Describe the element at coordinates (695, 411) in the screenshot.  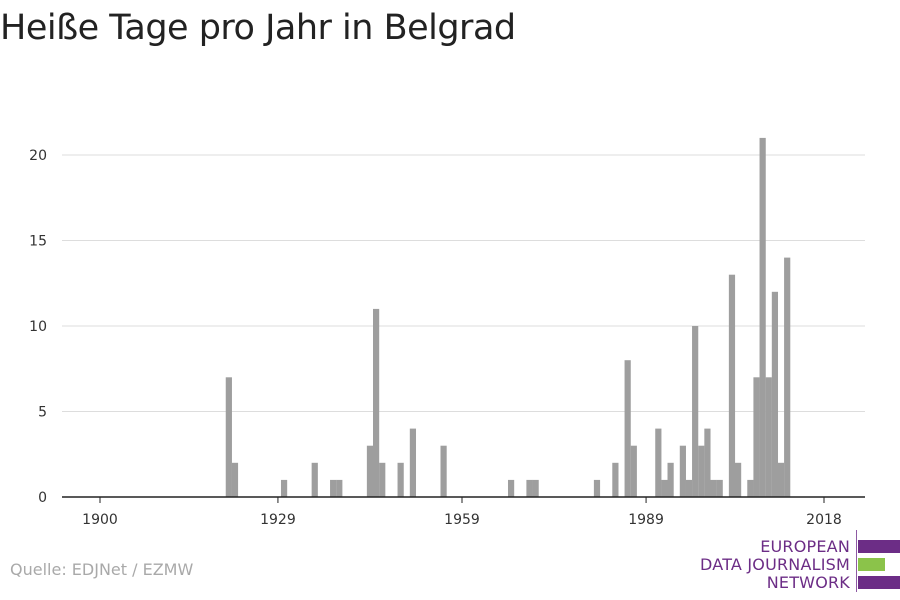
I see `bar-1997` at that location.